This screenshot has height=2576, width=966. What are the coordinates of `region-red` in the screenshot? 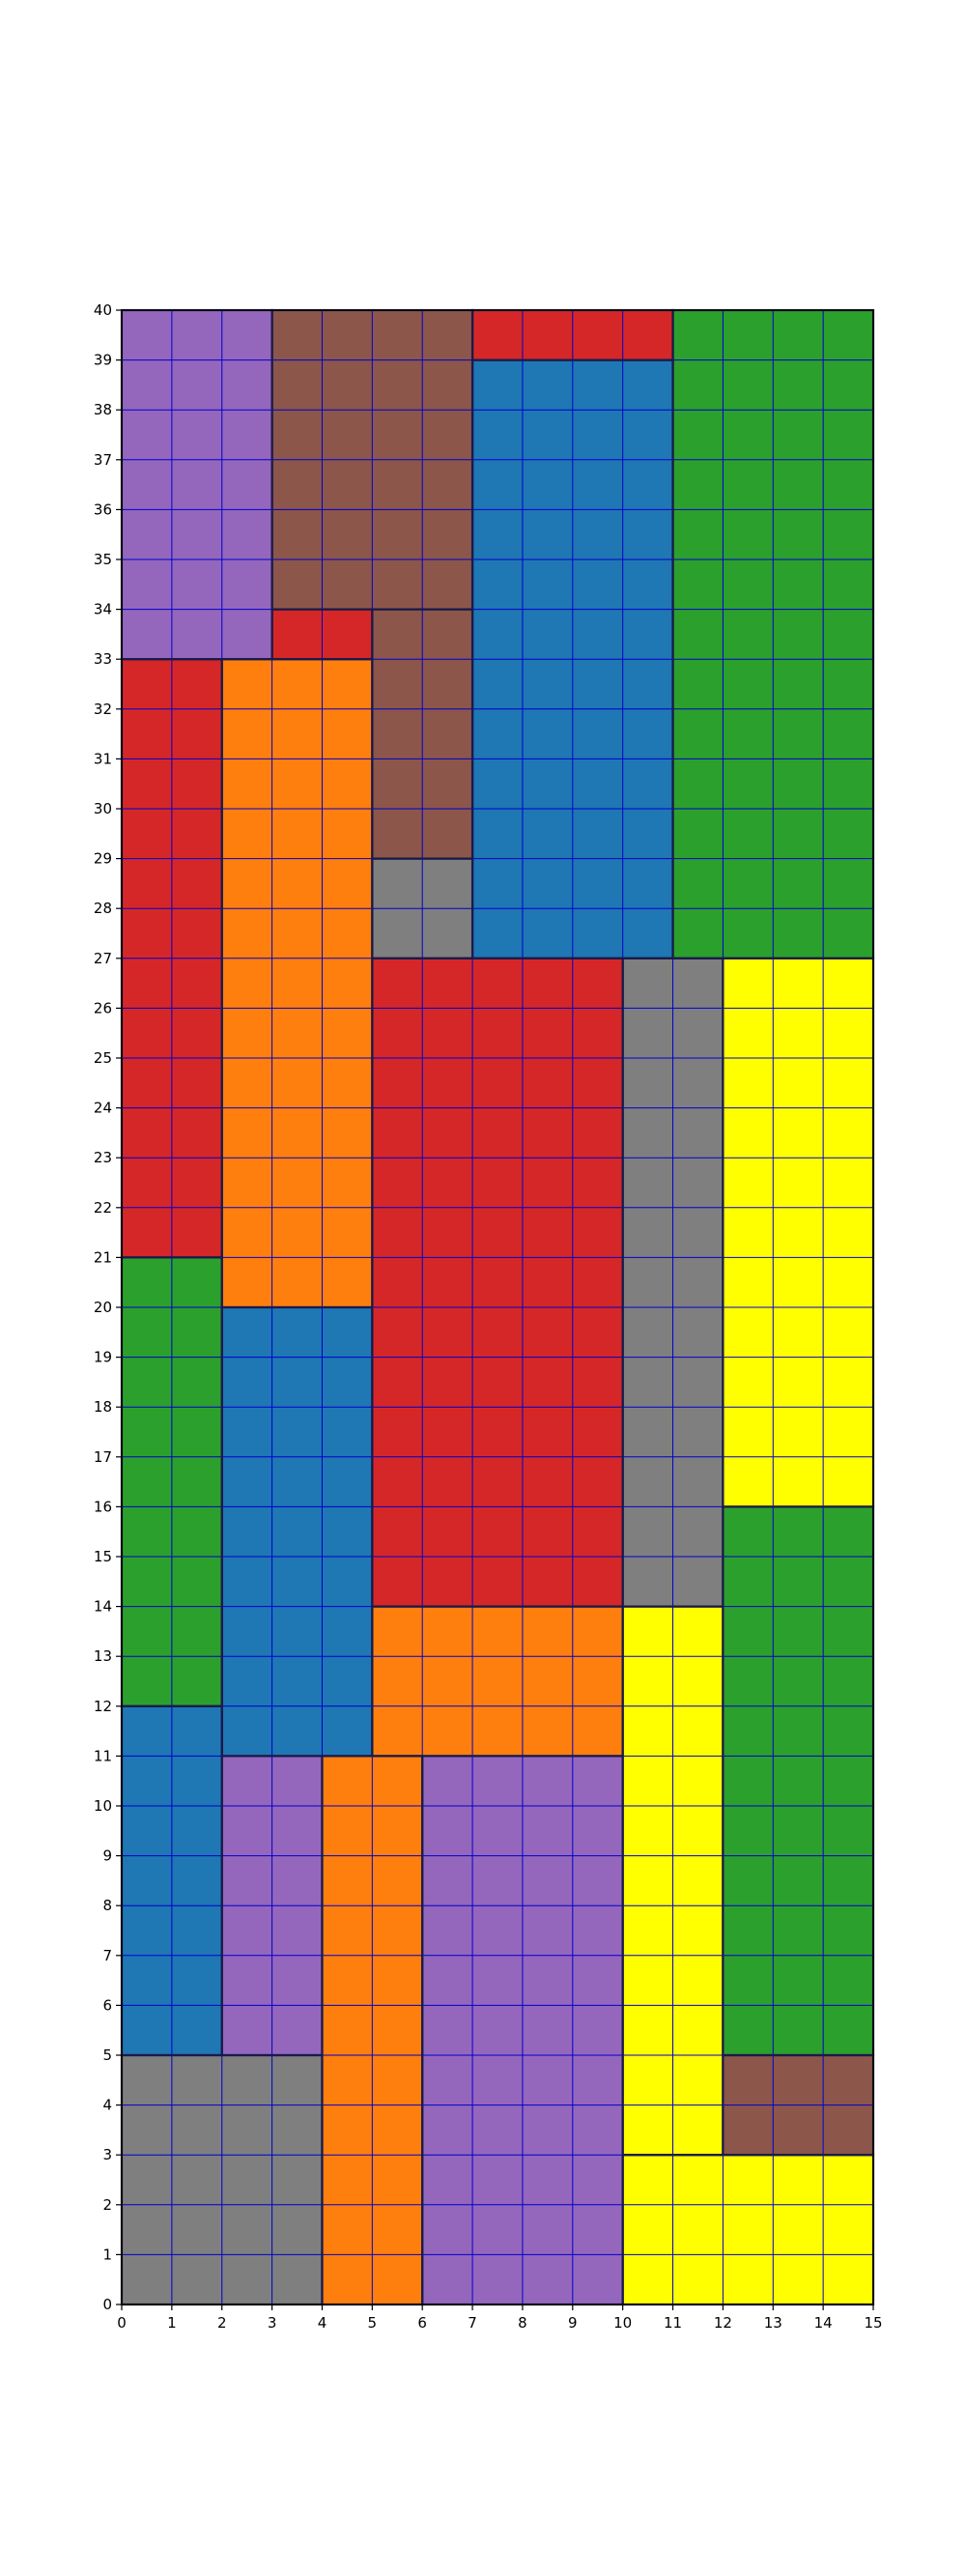 It's located at (497, 1283).